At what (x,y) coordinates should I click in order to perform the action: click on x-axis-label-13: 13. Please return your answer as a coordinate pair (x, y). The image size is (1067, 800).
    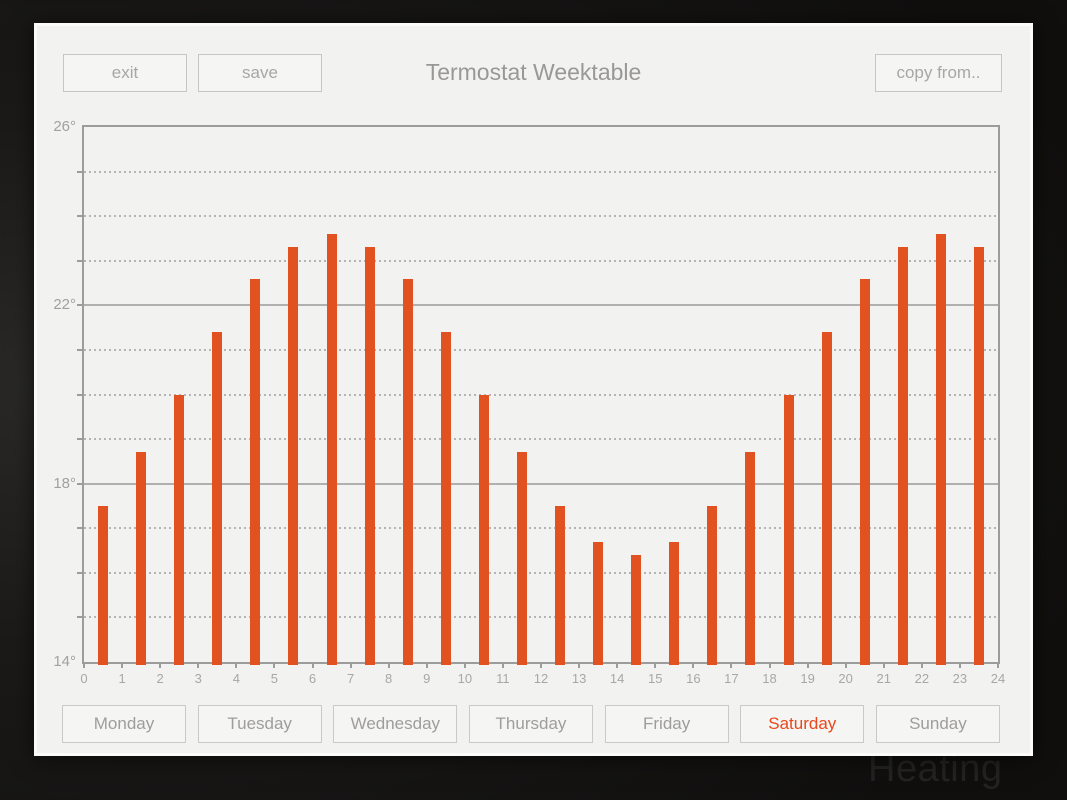
    Looking at the image, I should click on (579, 678).